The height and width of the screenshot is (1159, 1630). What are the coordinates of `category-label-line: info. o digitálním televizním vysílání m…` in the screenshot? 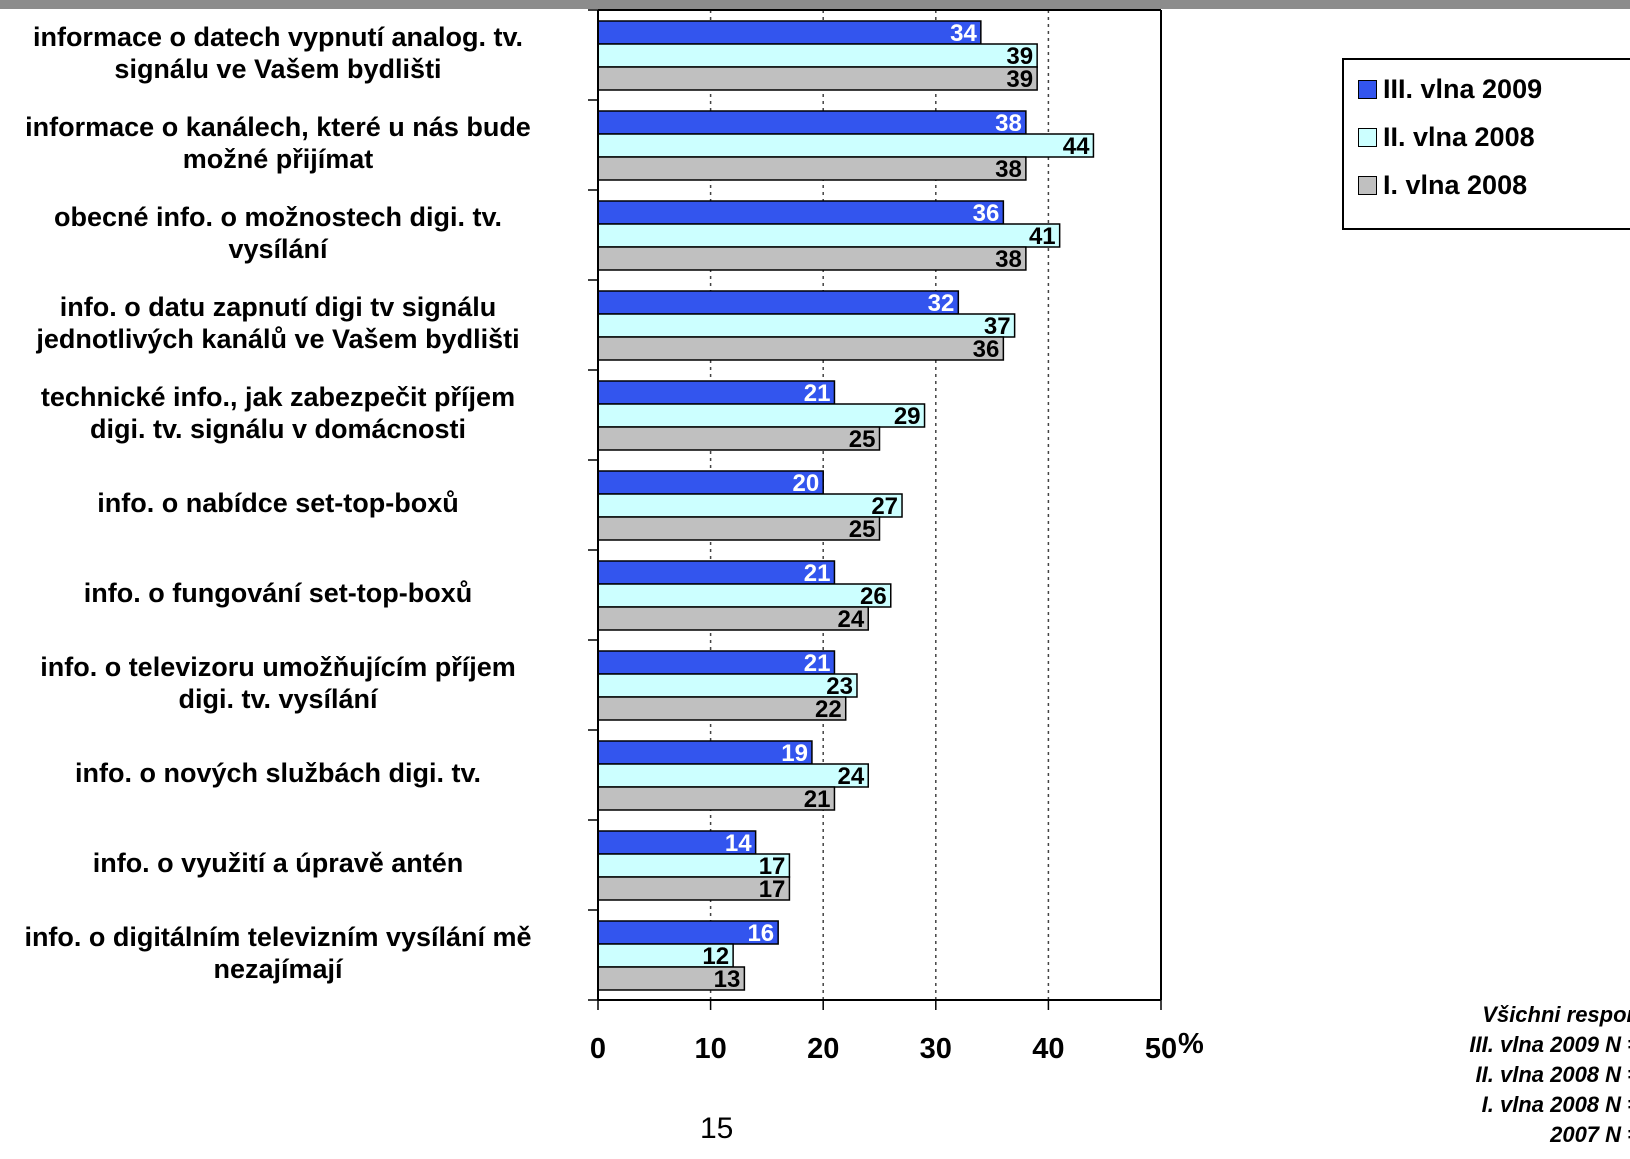 It's located at (278, 937).